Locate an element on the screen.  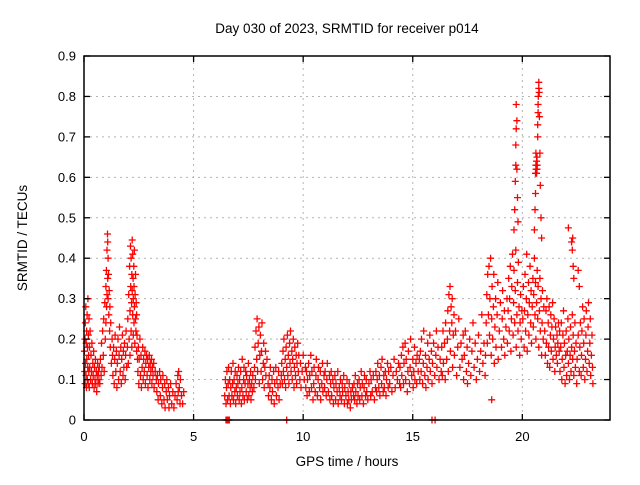
x-tick-label: 15 is located at coordinates (413, 436).